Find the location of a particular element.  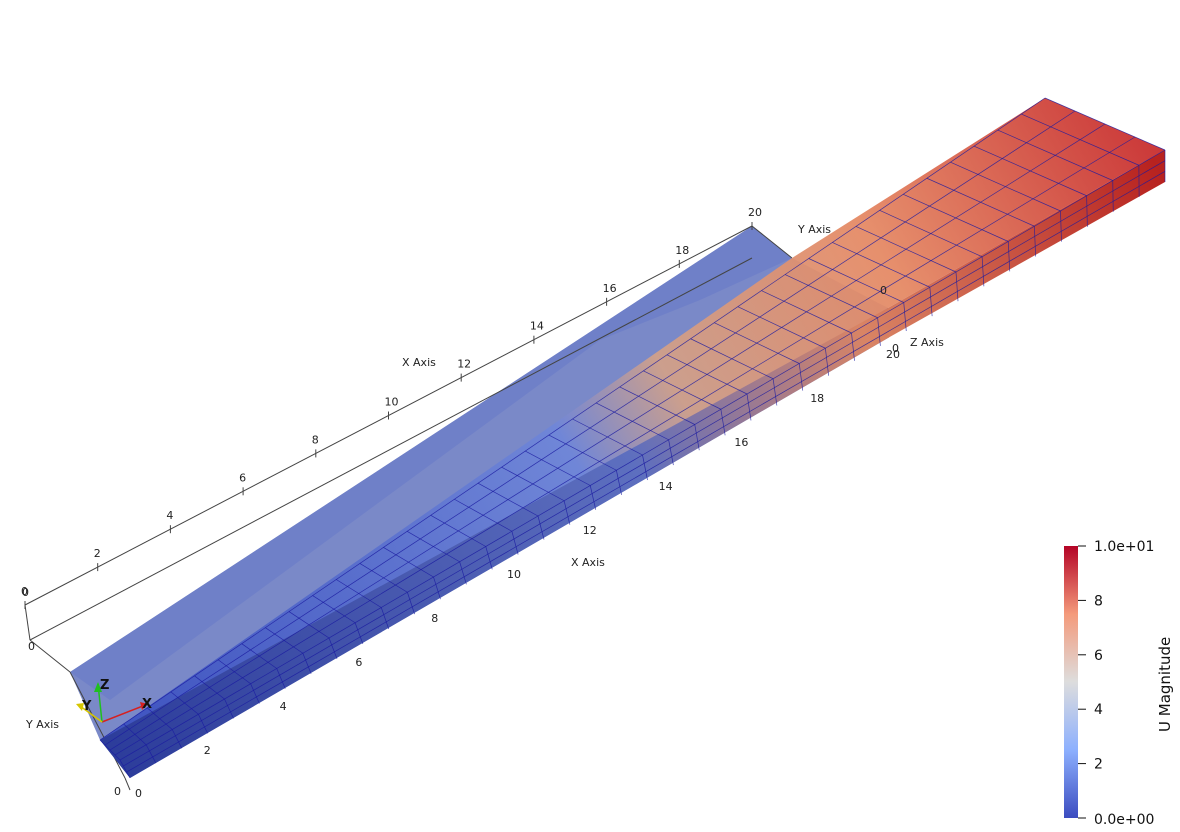

x-tick-label-front: 12 is located at coordinates (590, 530).